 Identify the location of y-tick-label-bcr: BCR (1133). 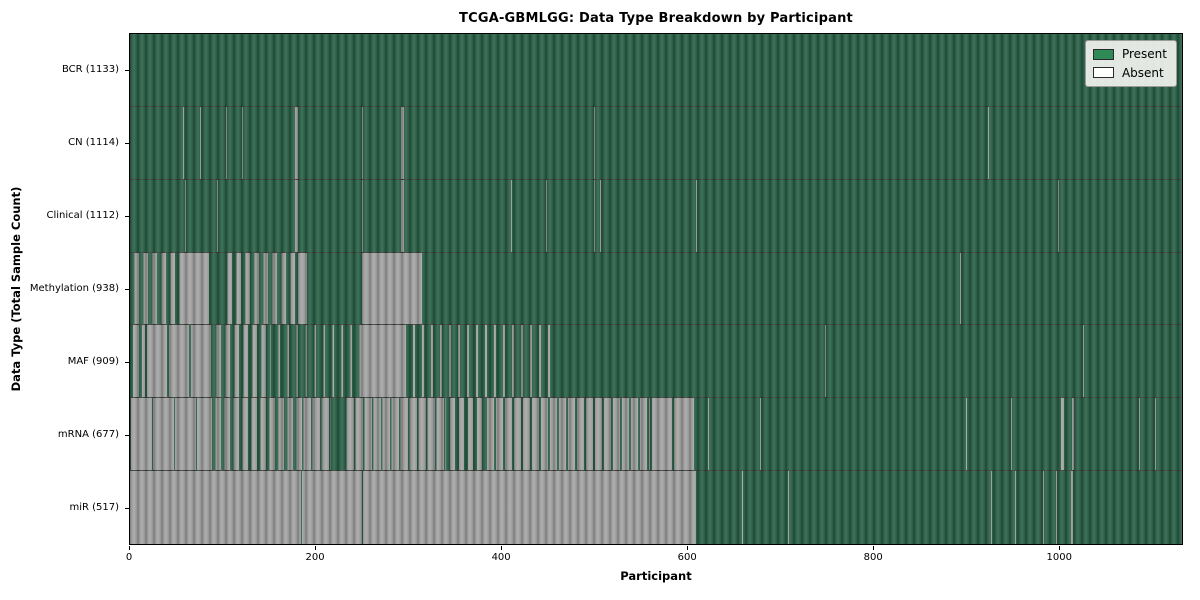
(90, 69).